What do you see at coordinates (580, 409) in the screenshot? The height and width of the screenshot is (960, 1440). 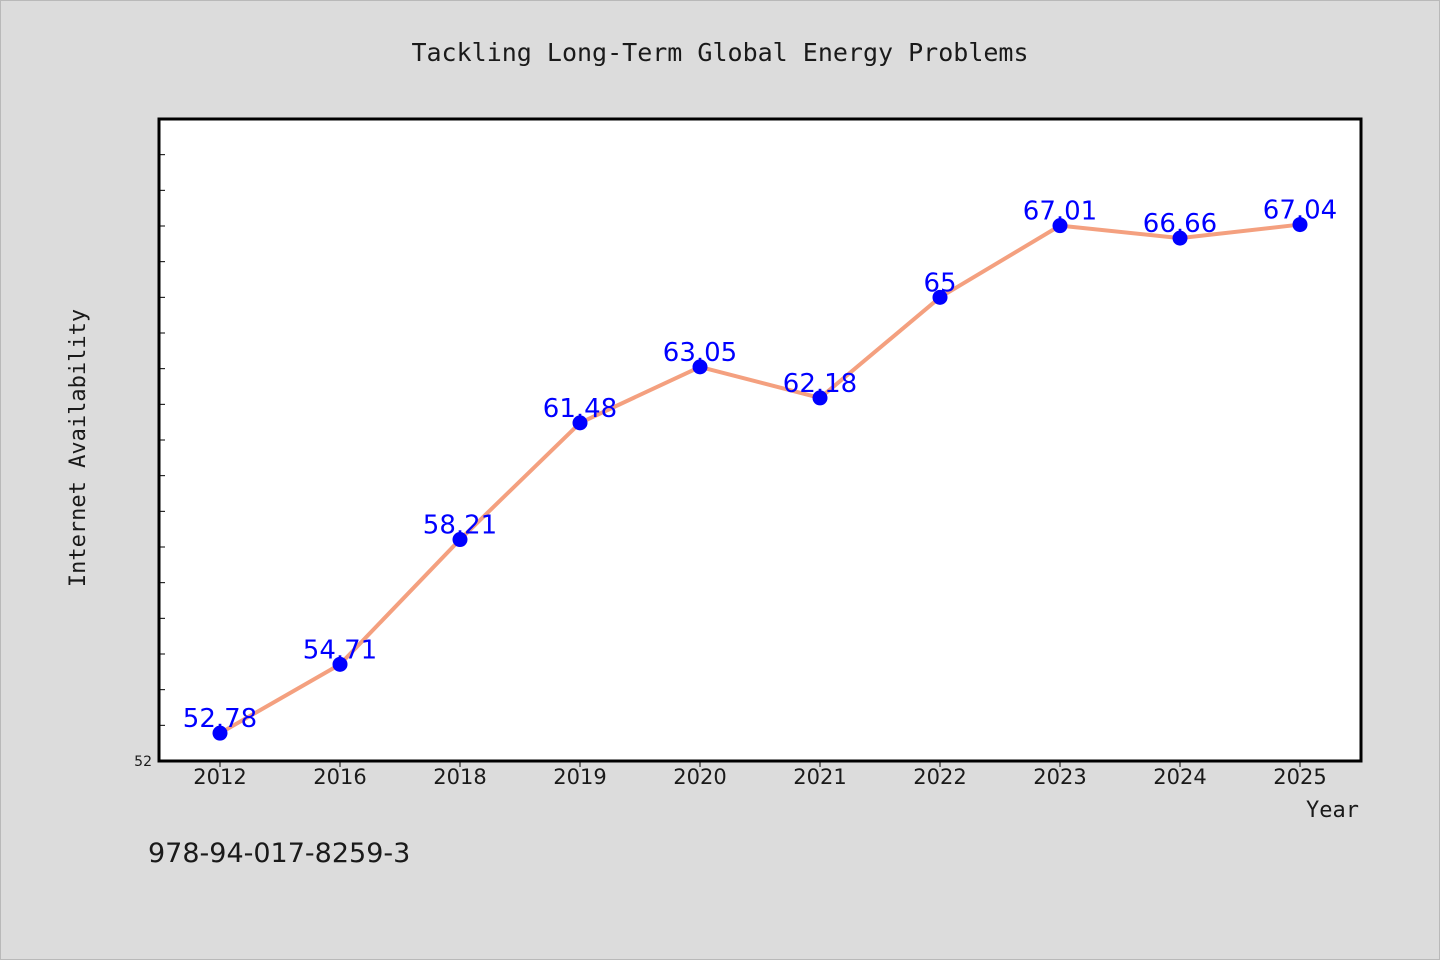 I see `data-label: 61.48` at bounding box center [580, 409].